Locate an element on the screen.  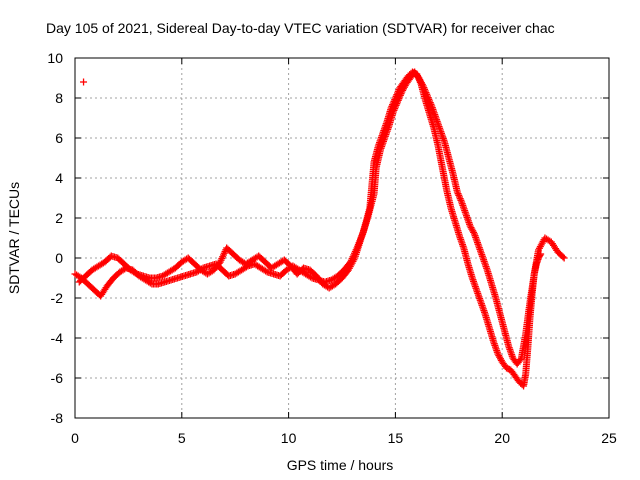
x-tick-label: 15 is located at coordinates (396, 438).